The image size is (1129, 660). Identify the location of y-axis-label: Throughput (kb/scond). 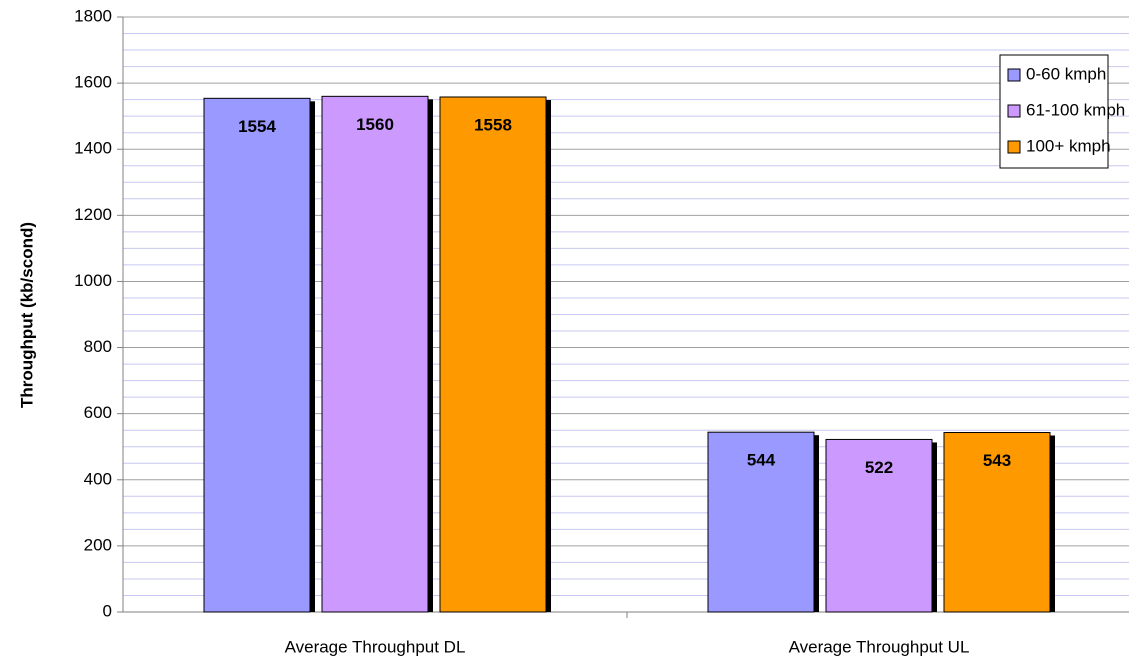
(26, 315).